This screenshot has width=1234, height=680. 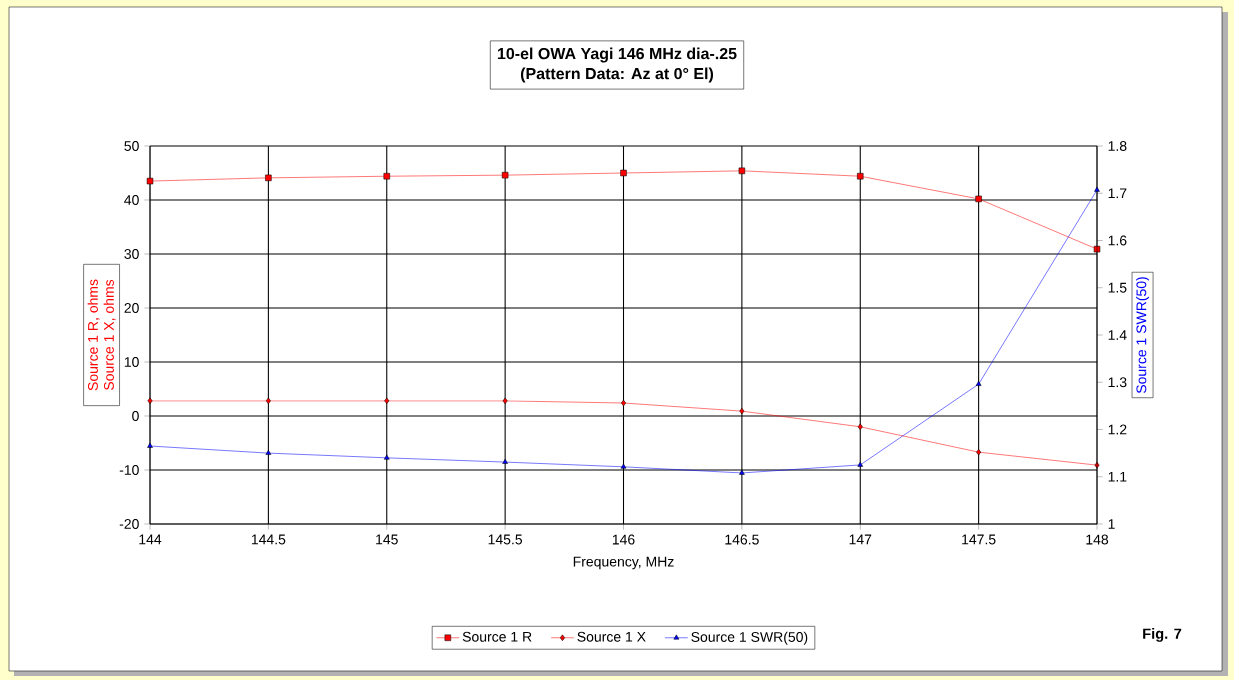 I want to click on y-tick-label: 30, so click(x=131, y=254).